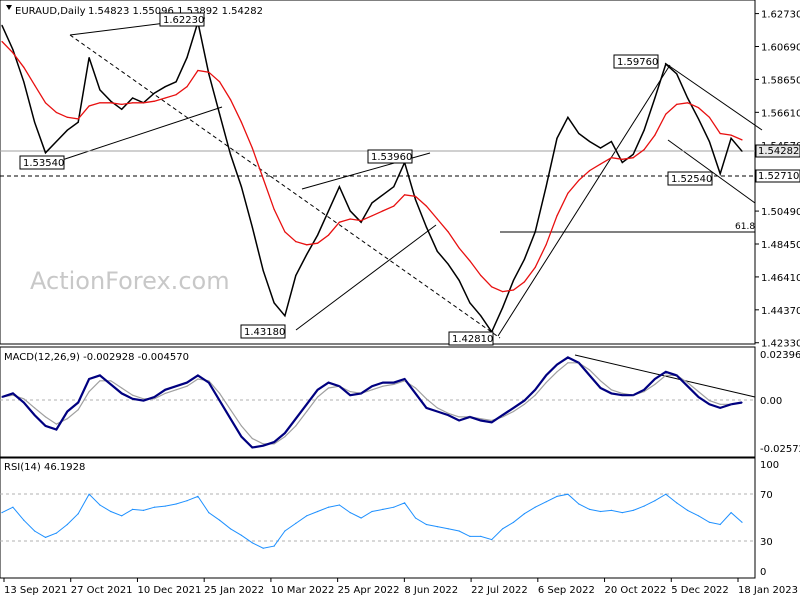 Image resolution: width=800 pixels, height=600 pixels. I want to click on price-header-symbol: EURAUD,Daily, so click(50, 11).